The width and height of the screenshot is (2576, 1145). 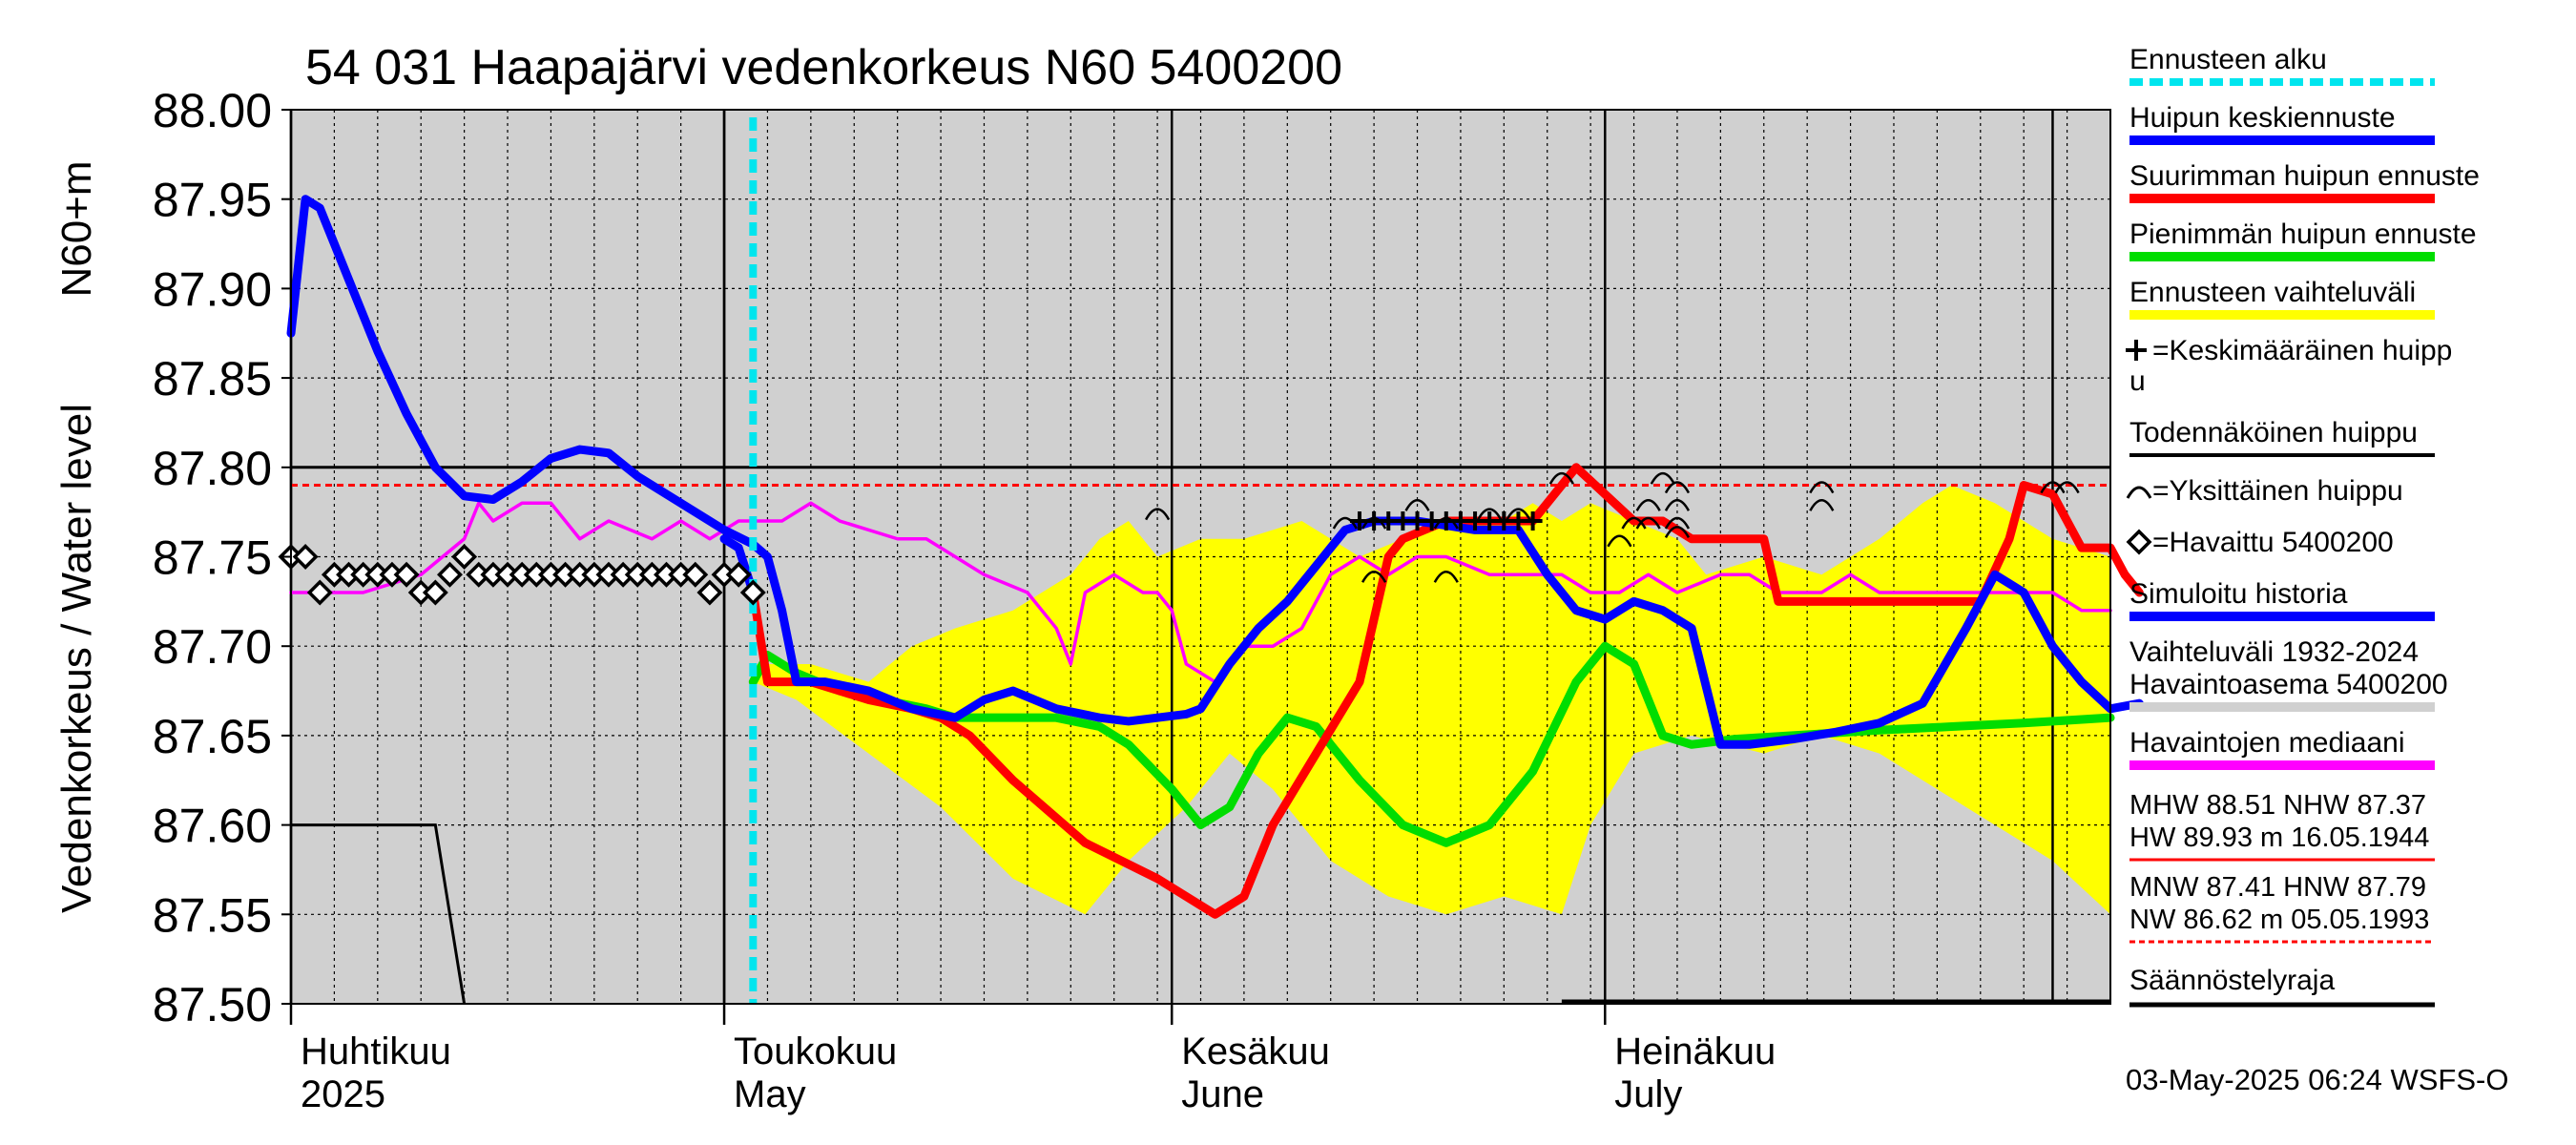 I want to click on stats-line-2: NW 86.62 m 05.05.1993, so click(x=2279, y=920).